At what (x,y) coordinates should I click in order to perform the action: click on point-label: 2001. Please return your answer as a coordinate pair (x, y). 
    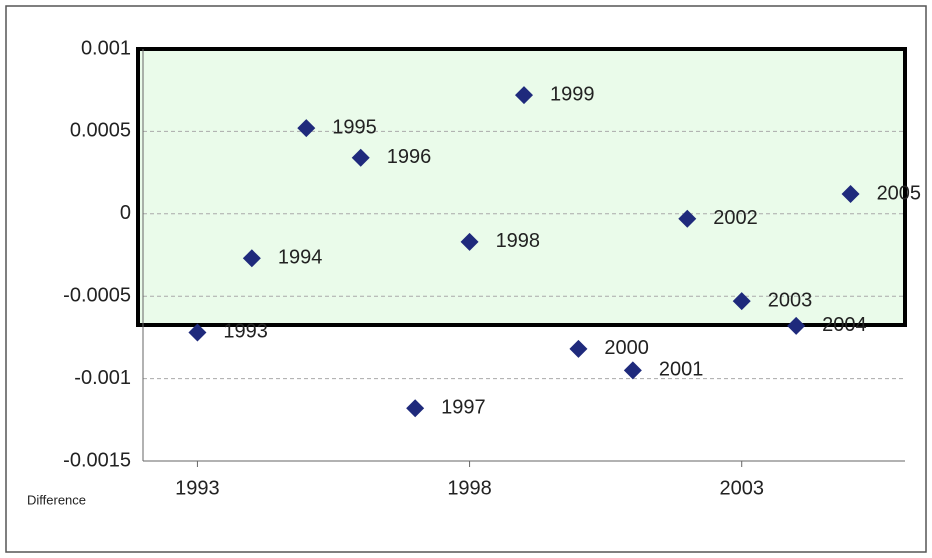
    Looking at the image, I should click on (681, 370).